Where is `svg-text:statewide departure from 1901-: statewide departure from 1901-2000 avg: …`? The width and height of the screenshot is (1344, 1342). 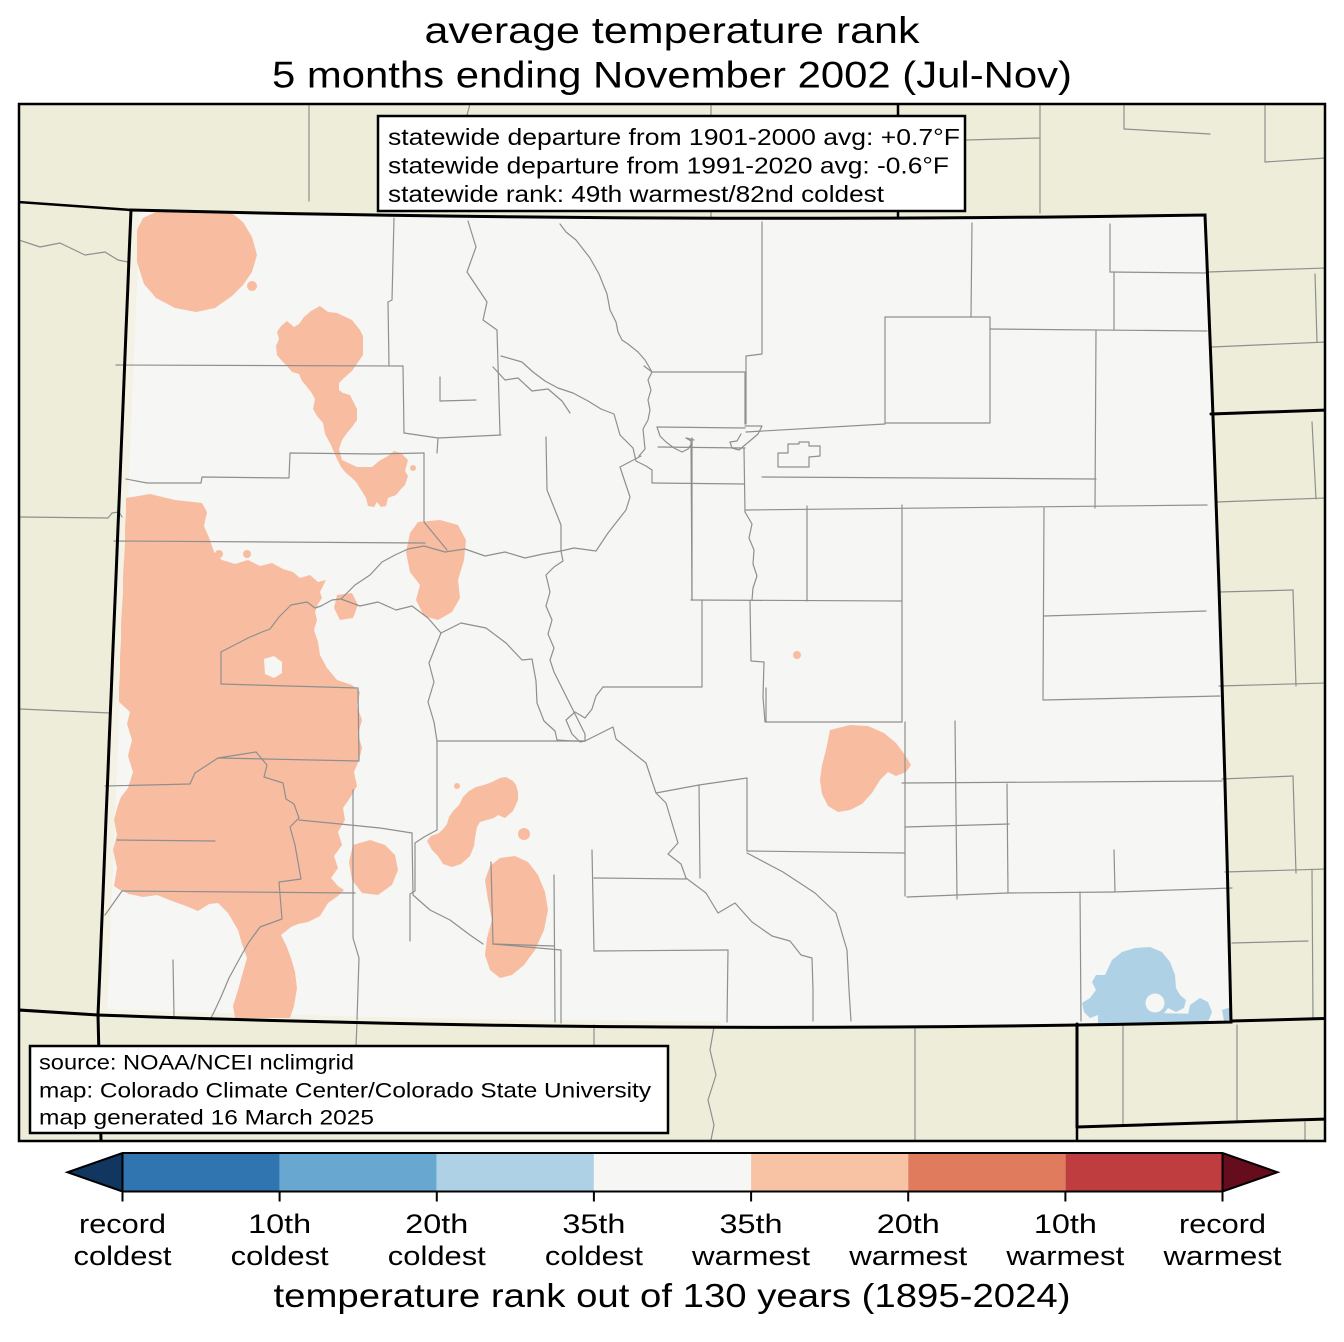 svg-text:statewide departure from 1901-: statewide departure from 1901-2000 avg: … is located at coordinates (674, 137).